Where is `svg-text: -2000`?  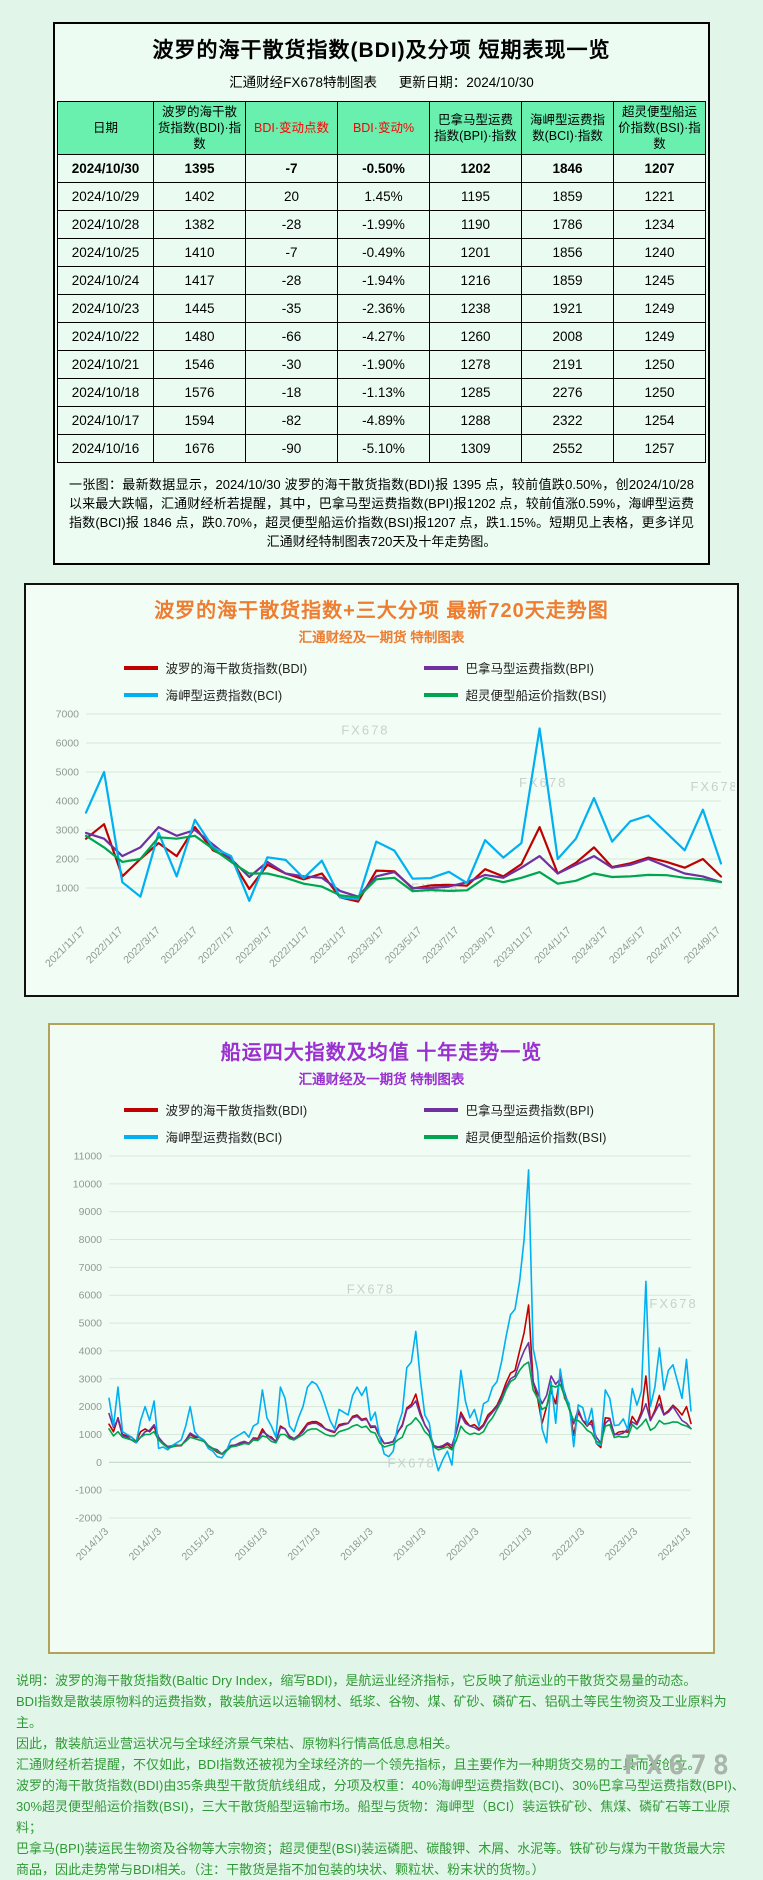
svg-text: -2000 is located at coordinates (88, 1519).